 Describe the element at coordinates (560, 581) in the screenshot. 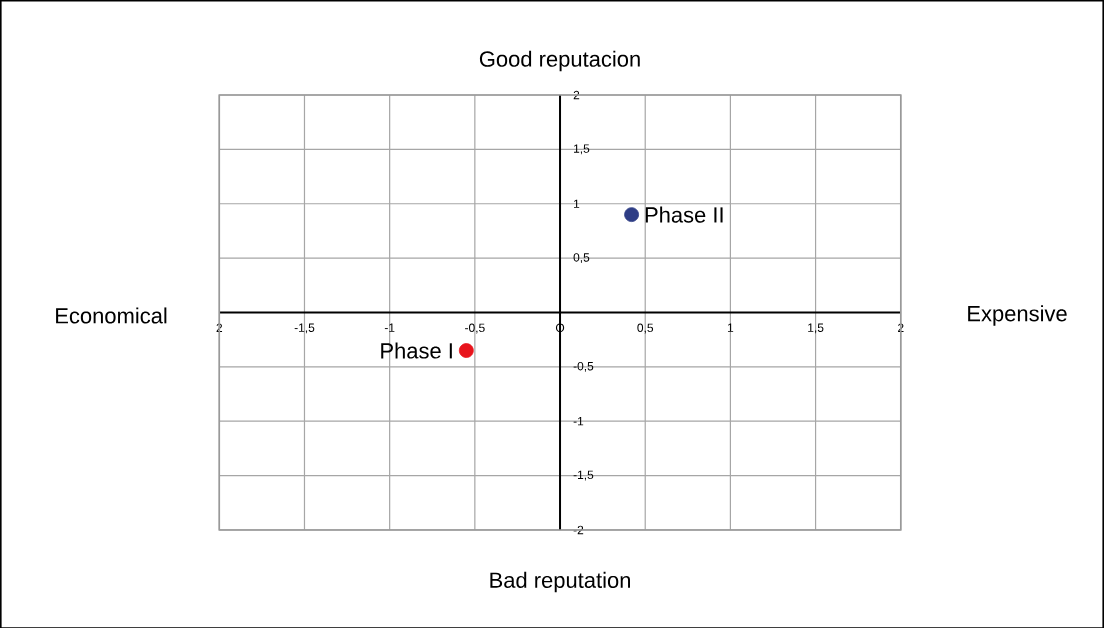

I see `text: Bad reputation` at that location.